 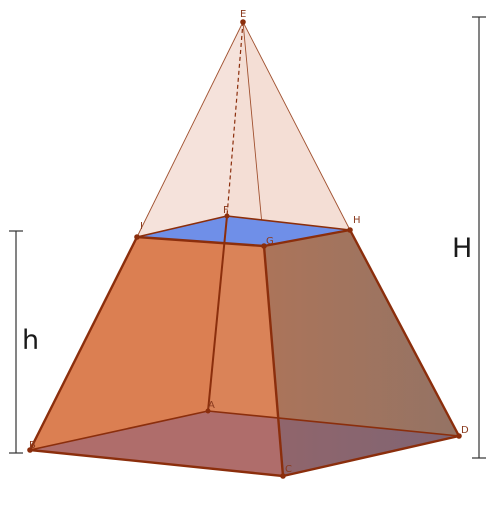 What do you see at coordinates (141, 226) in the screenshot?
I see `label-I: I` at bounding box center [141, 226].